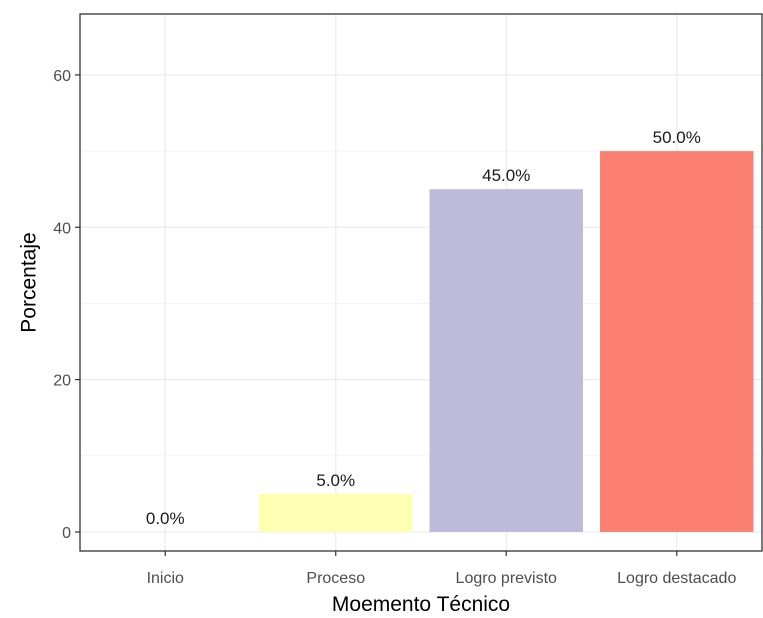 The height and width of the screenshot is (618, 763). I want to click on x-tick-label: Logro previsto, so click(506, 578).